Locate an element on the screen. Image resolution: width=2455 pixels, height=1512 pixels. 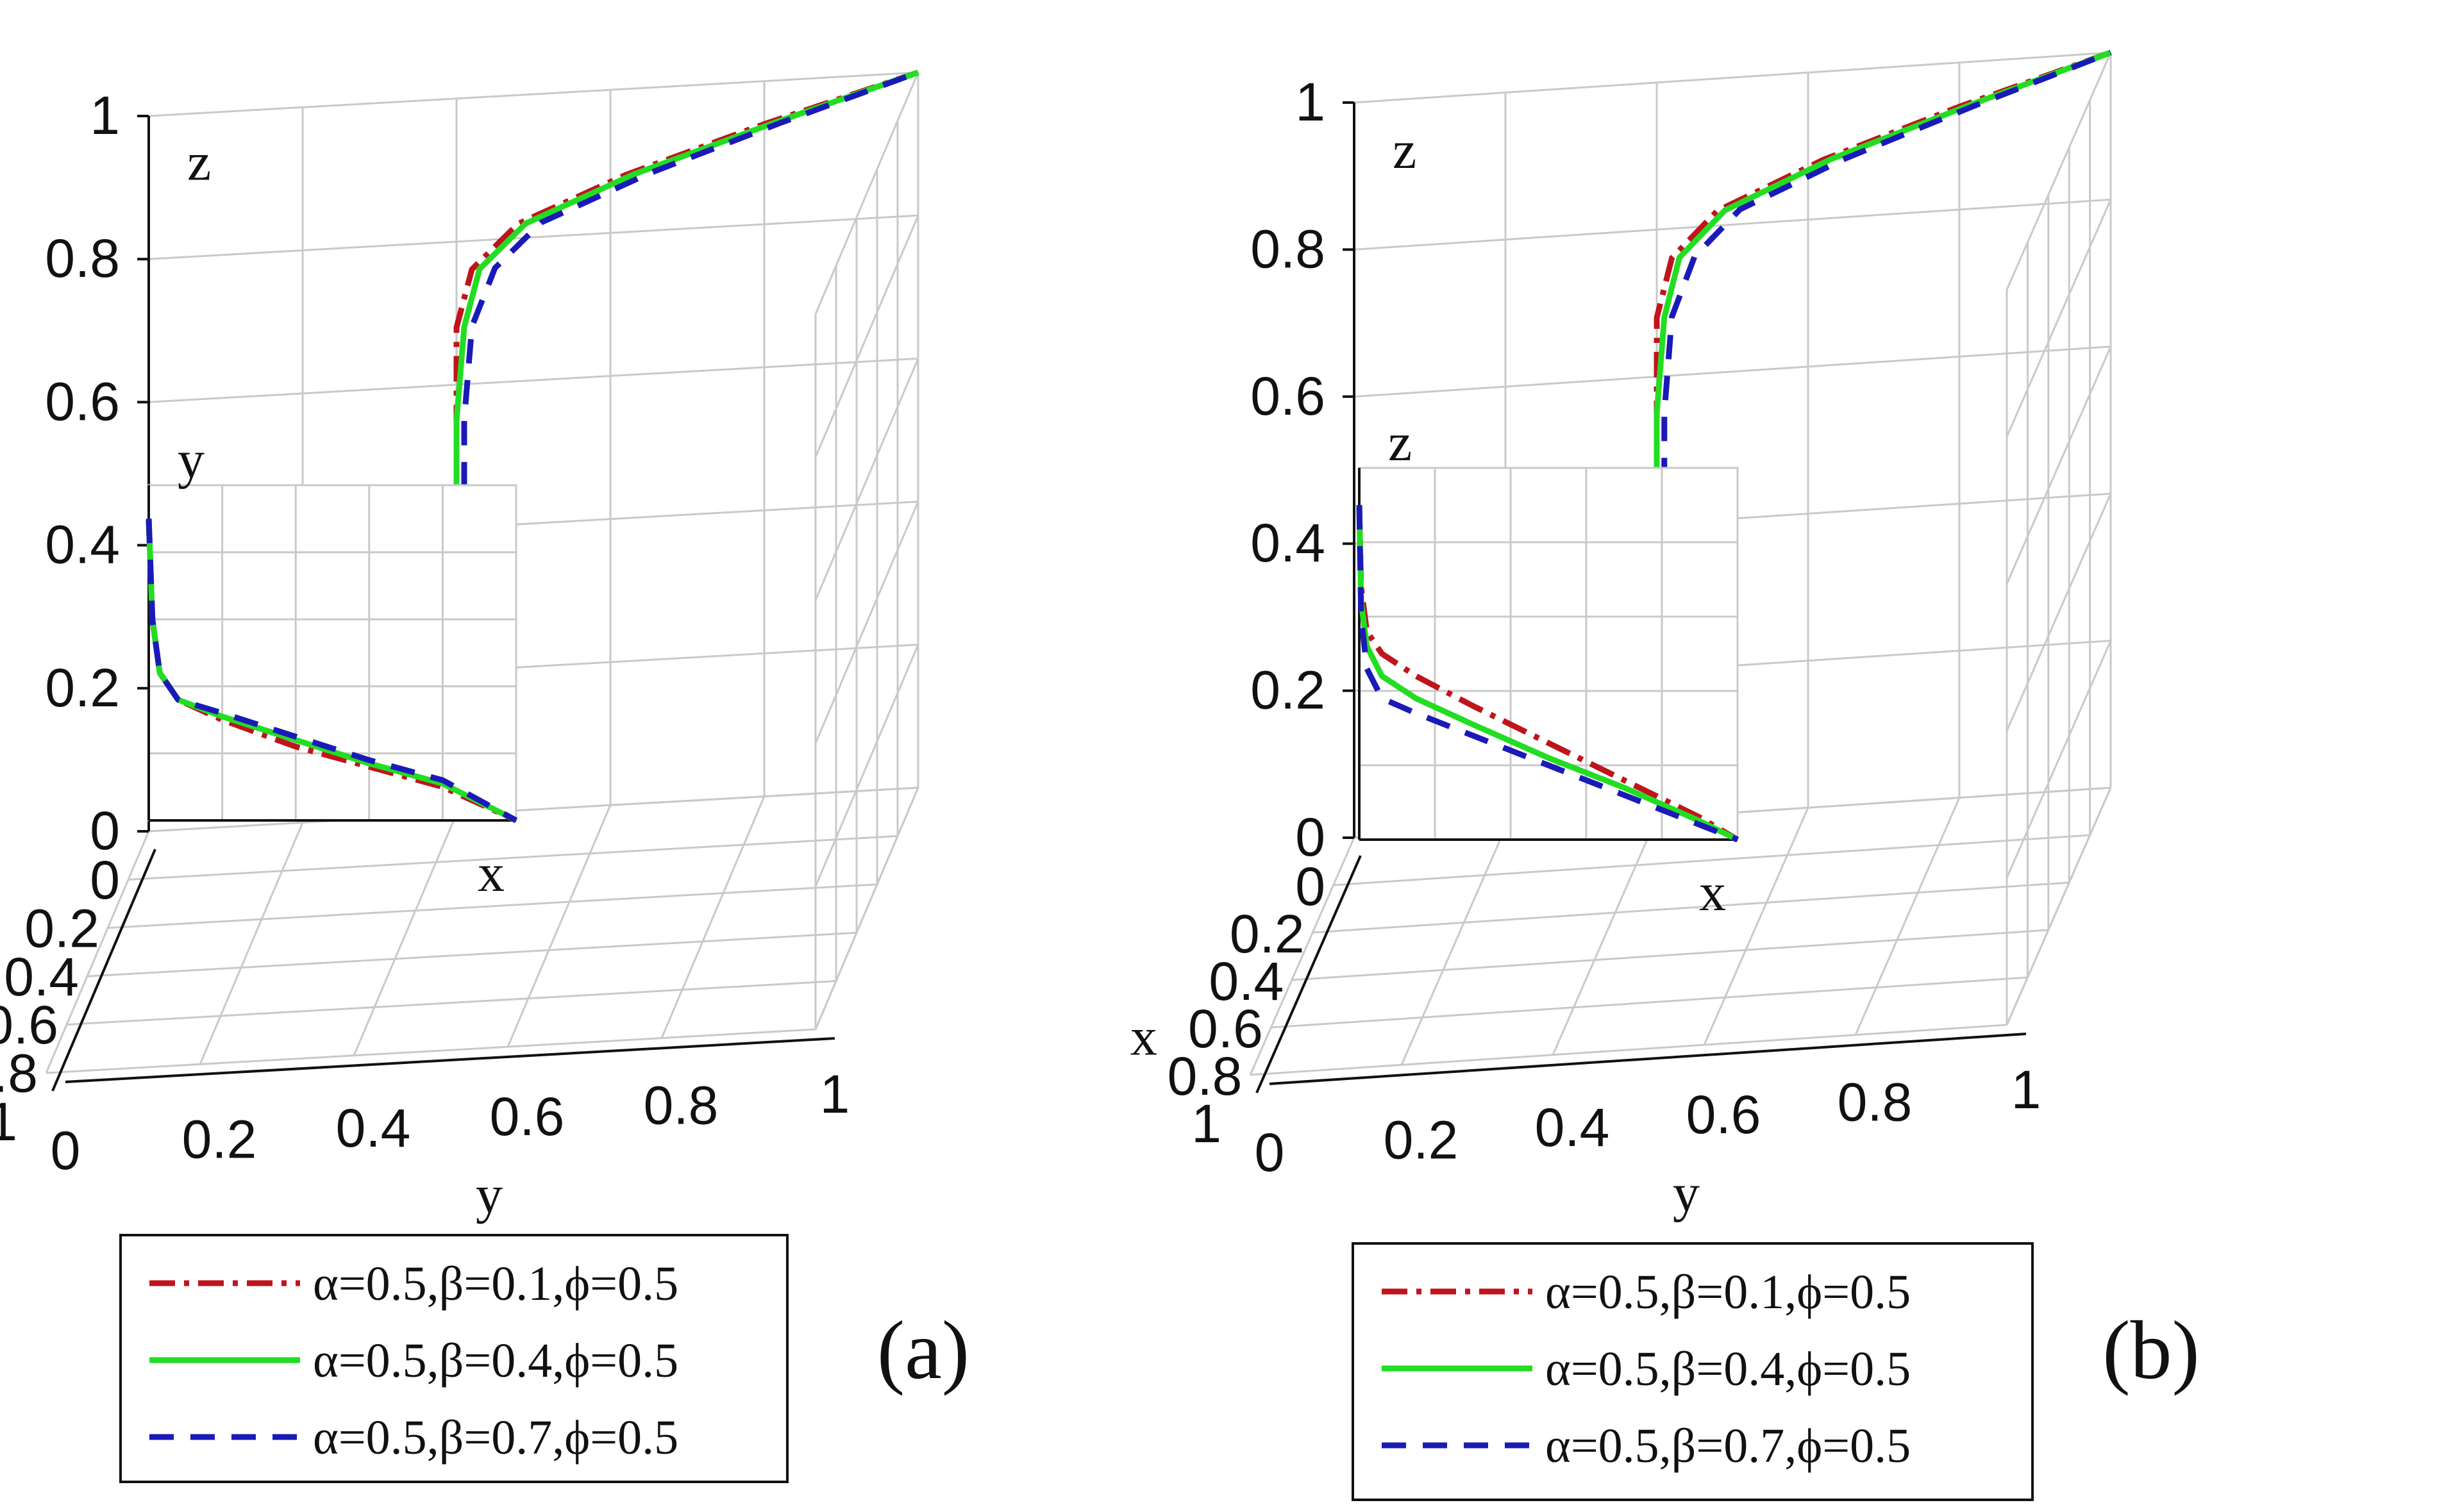
y-tick-label: 1 is located at coordinates (2026, 1089).